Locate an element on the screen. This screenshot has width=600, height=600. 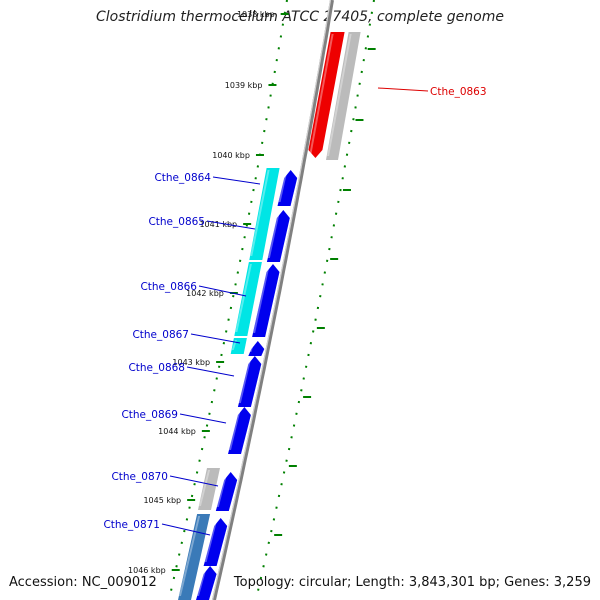
gene-cthe-0864-highlight is located at coordinates (283, 187).